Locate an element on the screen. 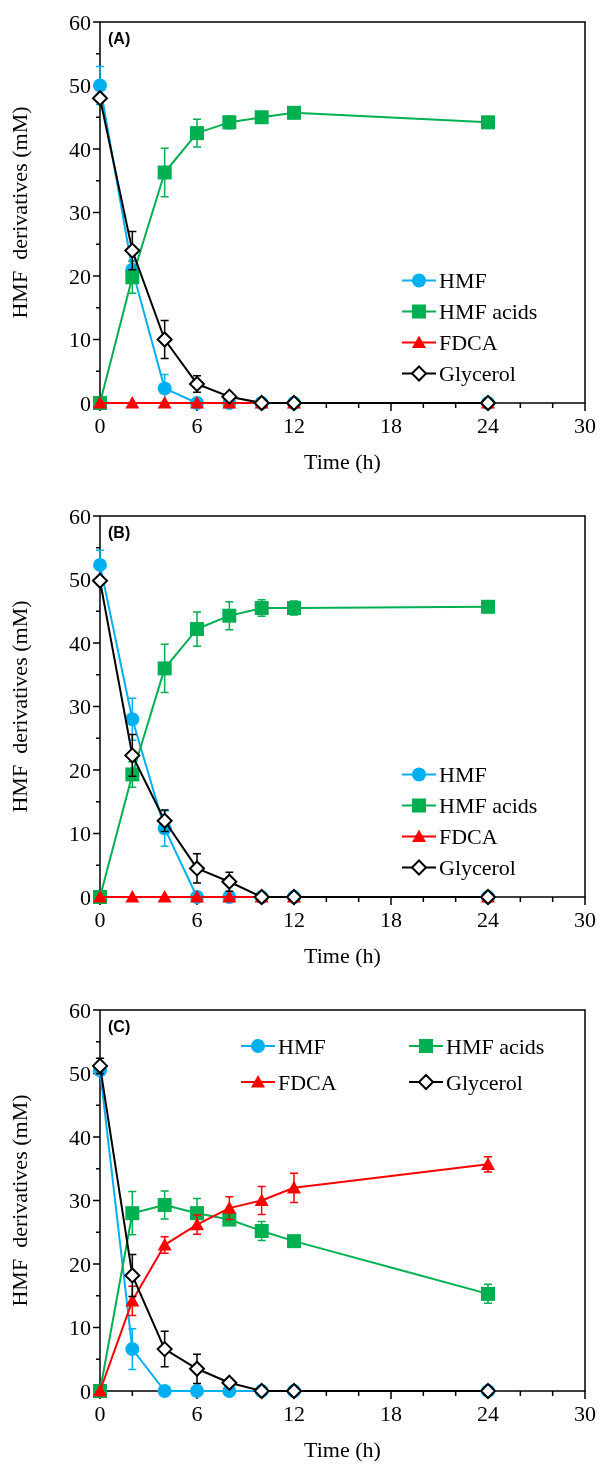 The width and height of the screenshot is (601, 1482). annotation: (B) is located at coordinates (119, 532).